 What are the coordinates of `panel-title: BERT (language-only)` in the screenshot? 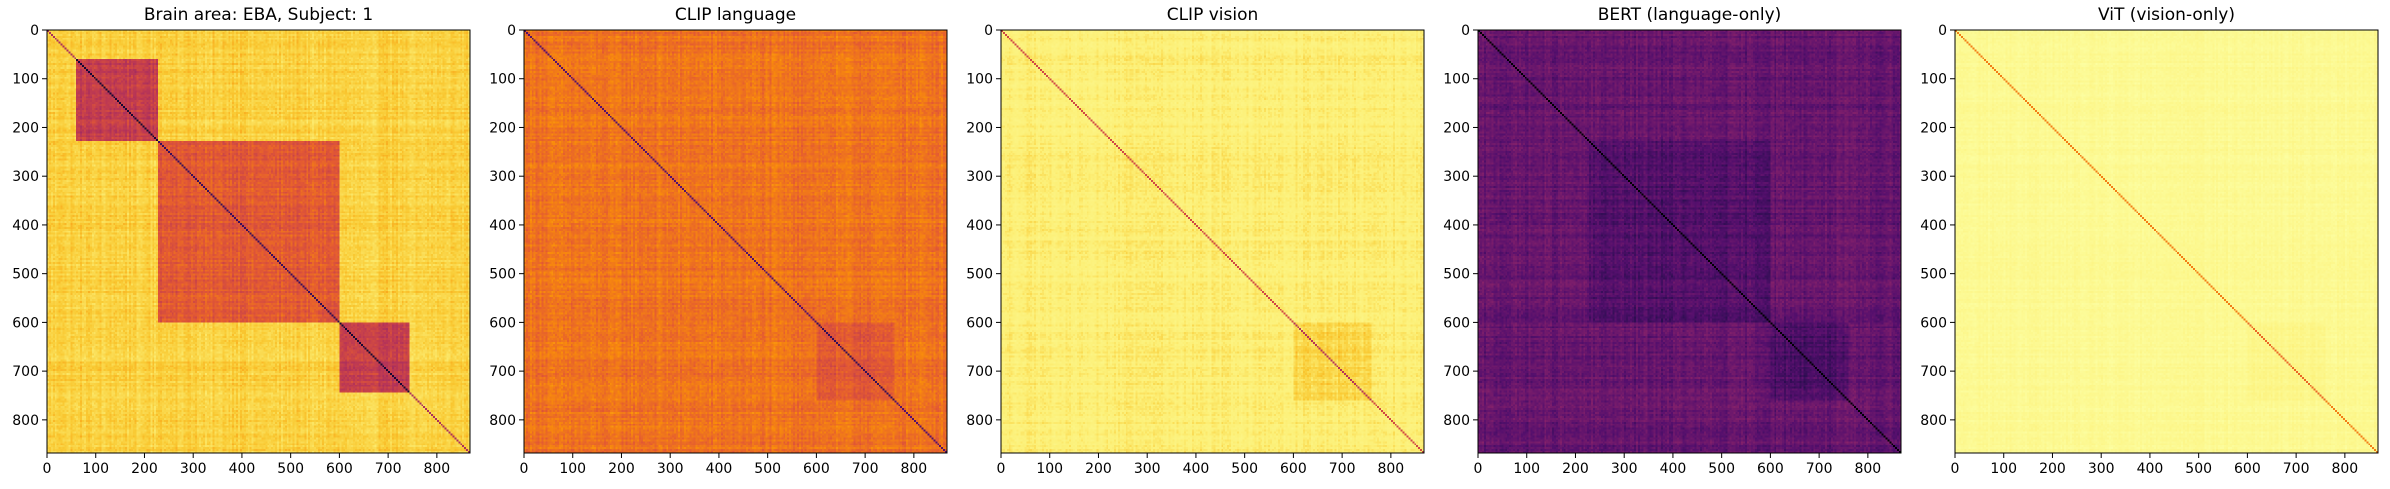 It's located at (1690, 15).